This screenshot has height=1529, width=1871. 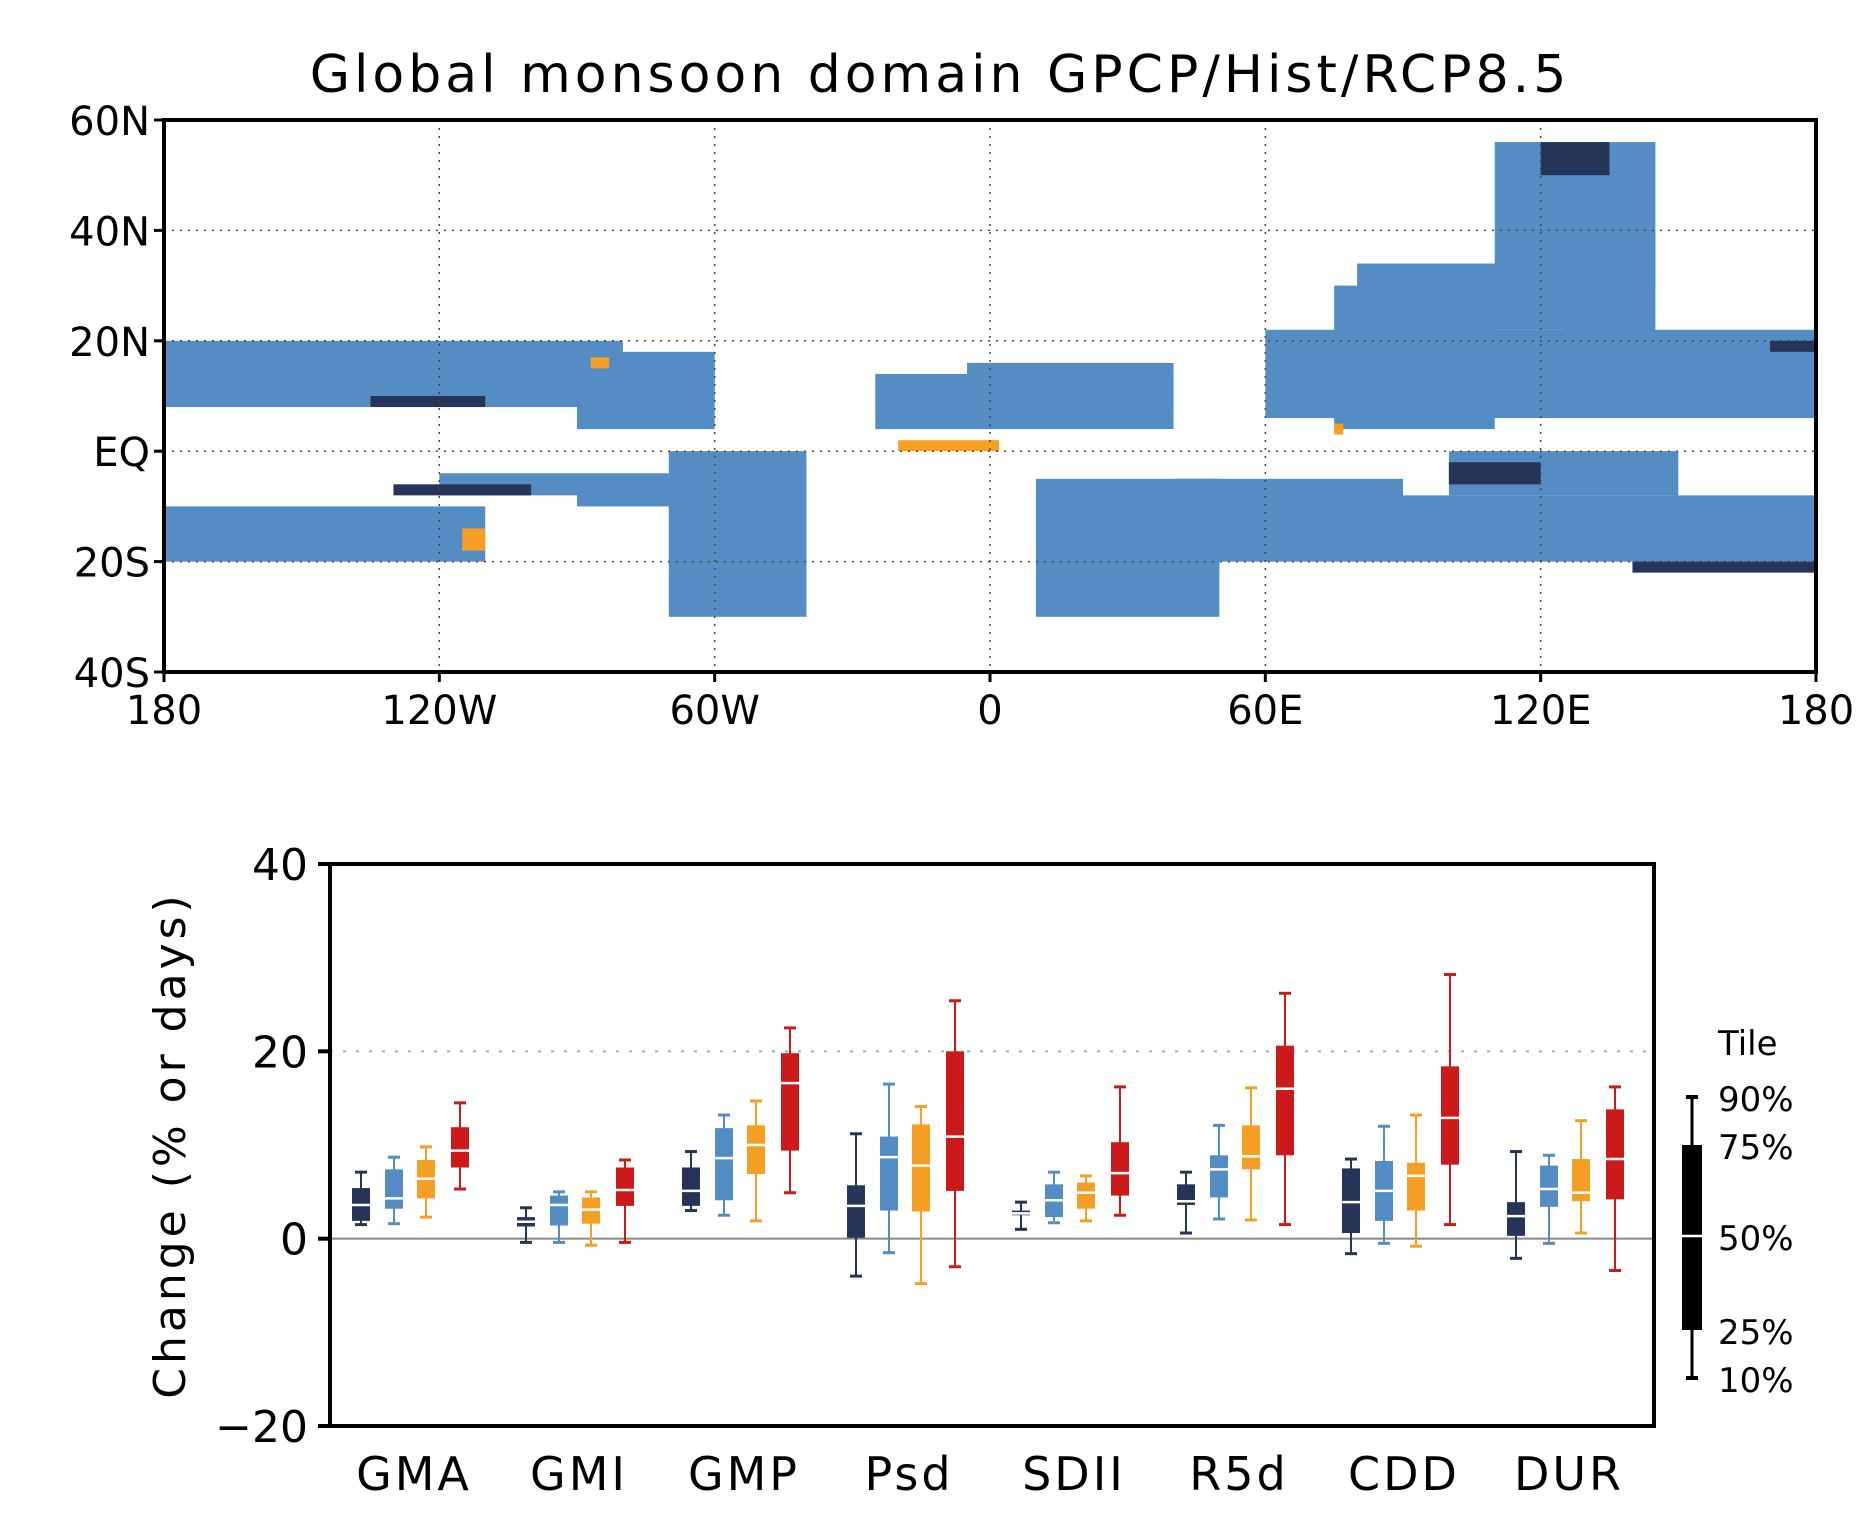 What do you see at coordinates (280, 1052) in the screenshot?
I see `box-ytick-label: 20` at bounding box center [280, 1052].